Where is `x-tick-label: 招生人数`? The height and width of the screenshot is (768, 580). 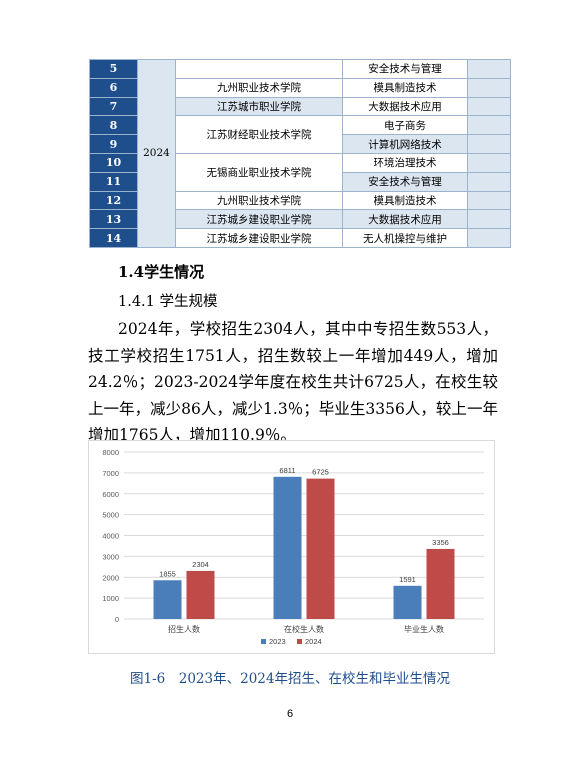
x-tick-label: 招生人数 is located at coordinates (184, 629).